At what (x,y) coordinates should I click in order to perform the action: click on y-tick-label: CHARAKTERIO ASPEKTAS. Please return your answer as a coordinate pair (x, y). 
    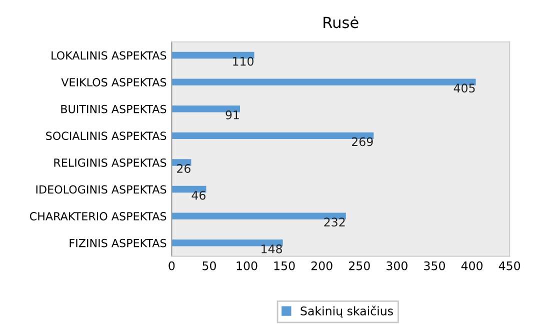
    Looking at the image, I should click on (98, 216).